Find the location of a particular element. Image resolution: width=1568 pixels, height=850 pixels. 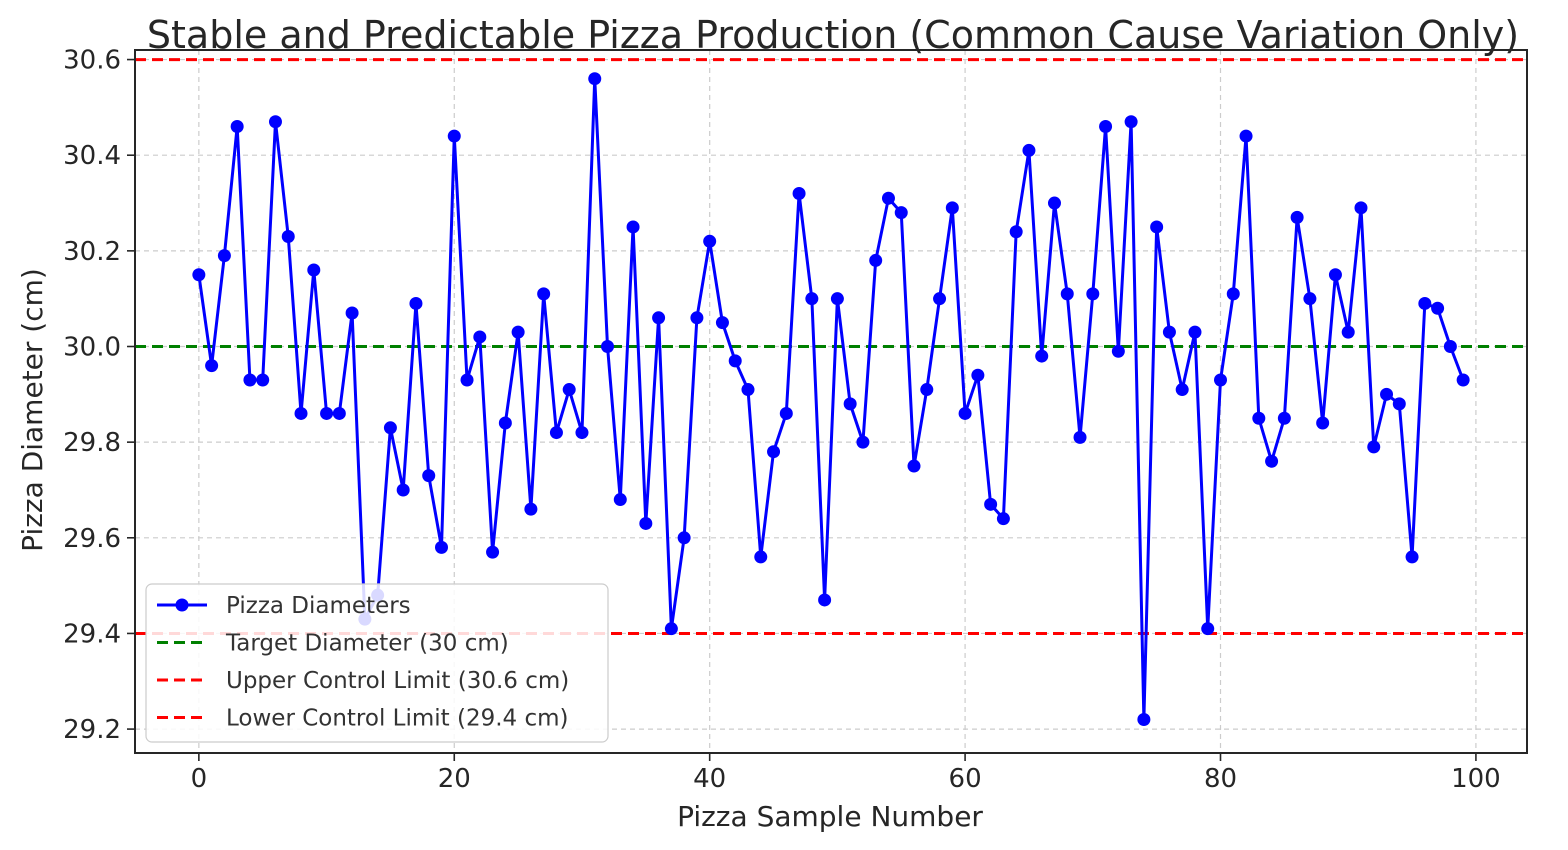

legend-label: Target Diameter (30 cm) is located at coordinates (367, 644).